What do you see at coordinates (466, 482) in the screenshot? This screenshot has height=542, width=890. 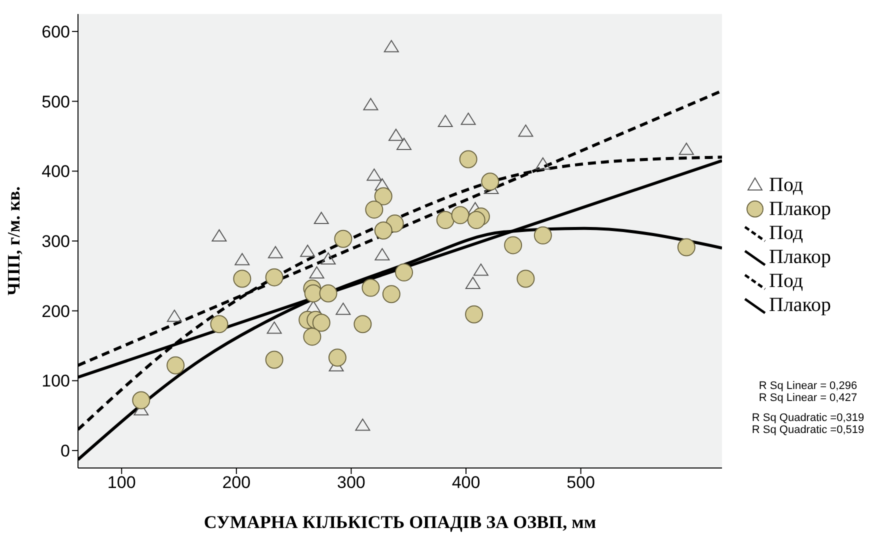 I see `x-tick-label: 400` at bounding box center [466, 482].